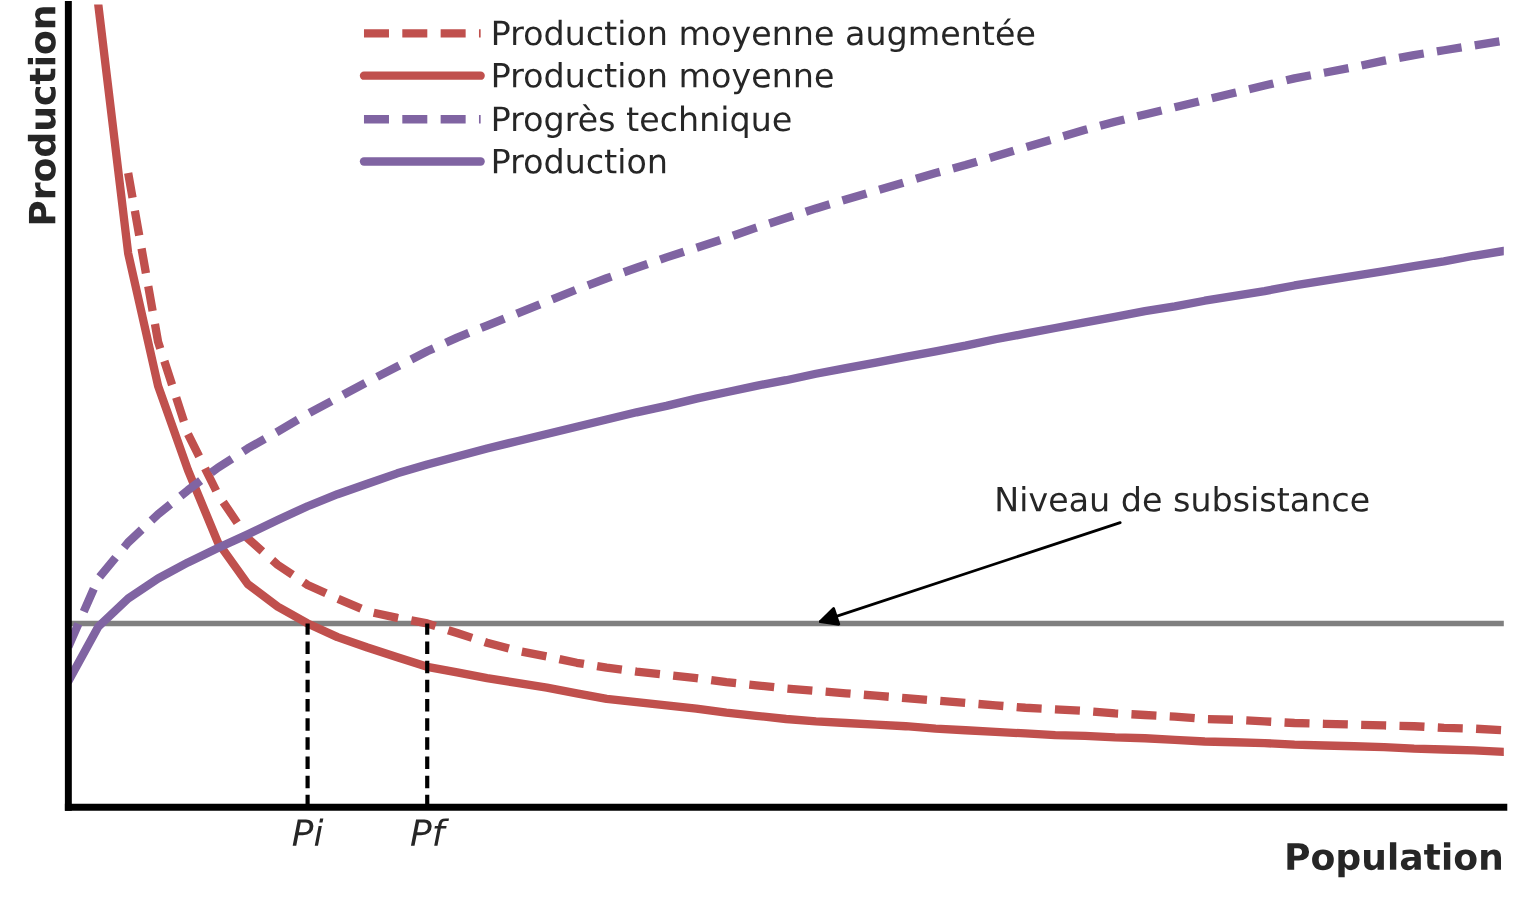  What do you see at coordinates (642, 121) in the screenshot?
I see `legend-label: Progrès technique` at bounding box center [642, 121].